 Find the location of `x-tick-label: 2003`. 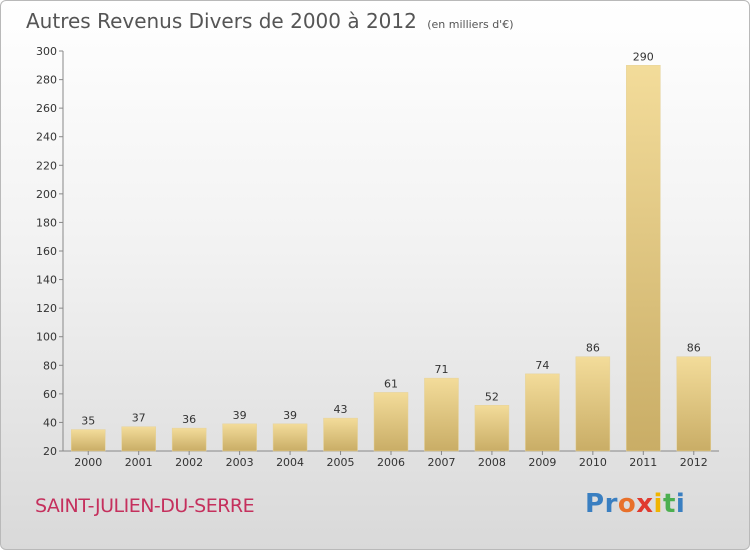

x-tick-label: 2003 is located at coordinates (240, 462).